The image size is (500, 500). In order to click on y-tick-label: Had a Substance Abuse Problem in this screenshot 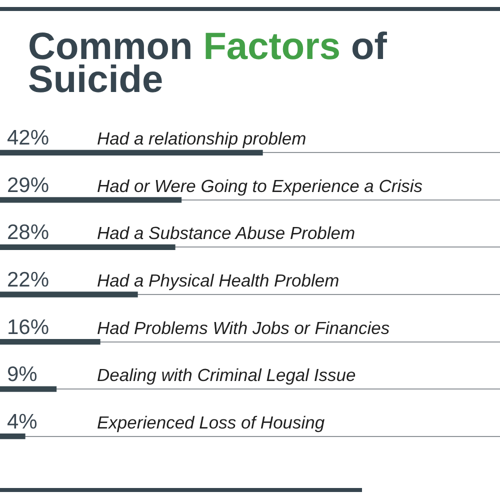, I will do `click(226, 233)`.